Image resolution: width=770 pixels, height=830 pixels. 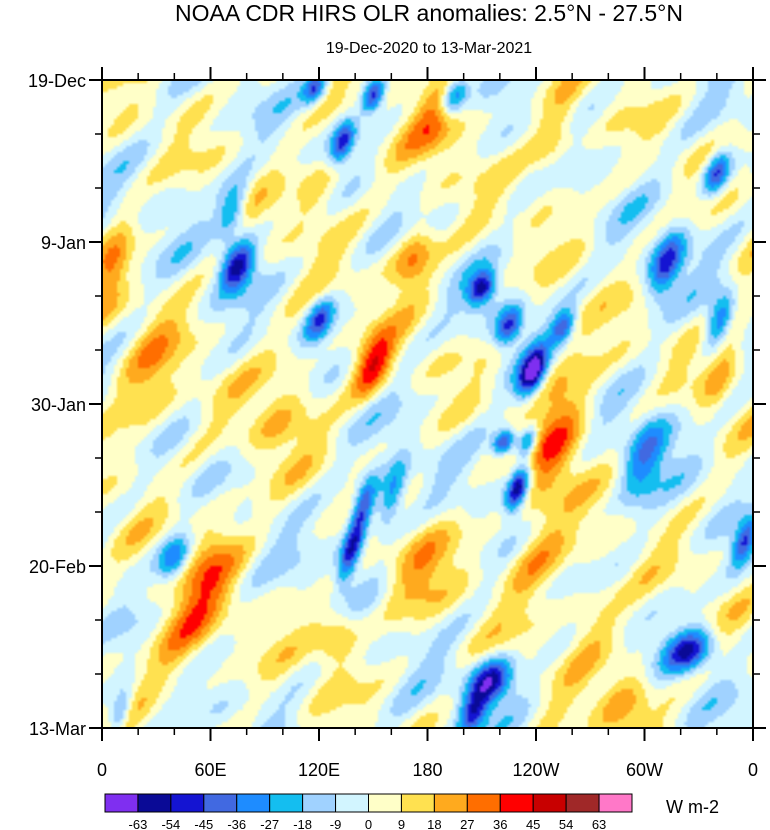 I want to click on colorbar: -63 -54 -45 -36 -27 -18 -9 0 9 18 27 36 45 54 63, so click(x=368, y=811).